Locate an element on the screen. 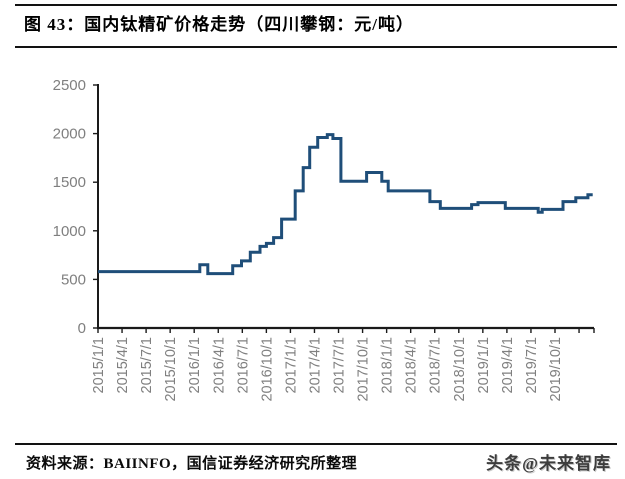  title-divider is located at coordinates (316, 47).